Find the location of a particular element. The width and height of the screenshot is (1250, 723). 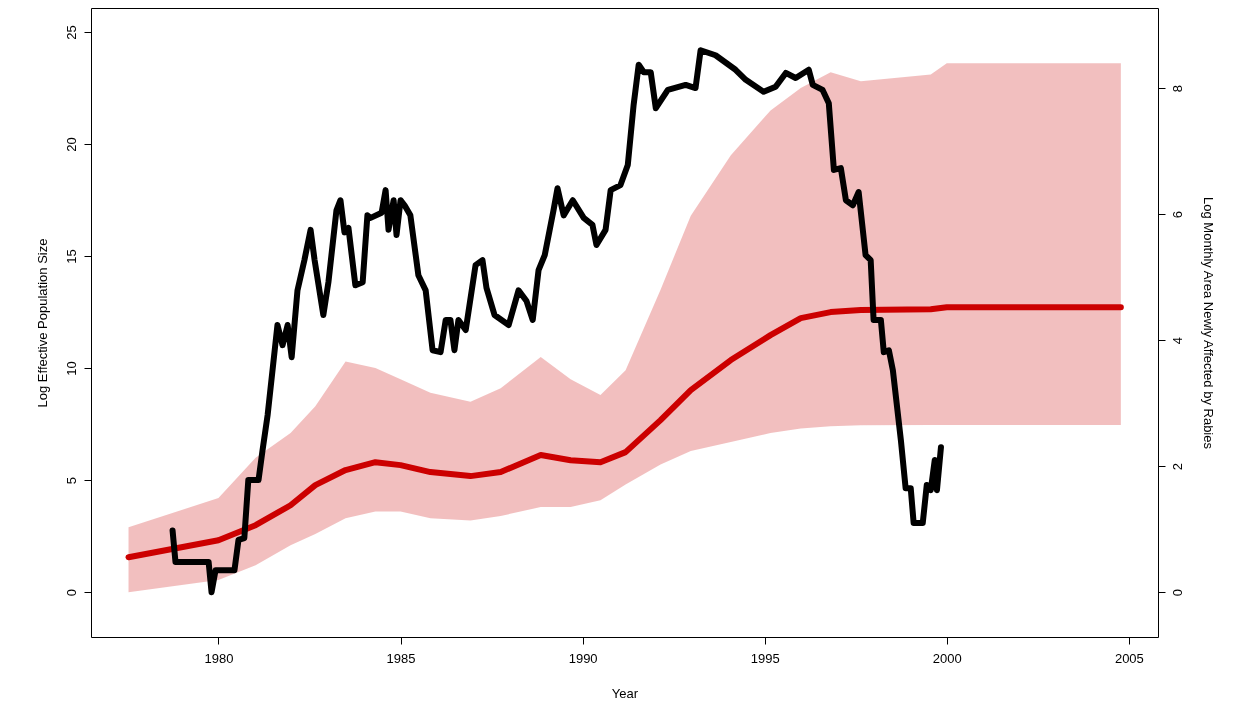

x-tick-label: 2005 is located at coordinates (1129, 658).